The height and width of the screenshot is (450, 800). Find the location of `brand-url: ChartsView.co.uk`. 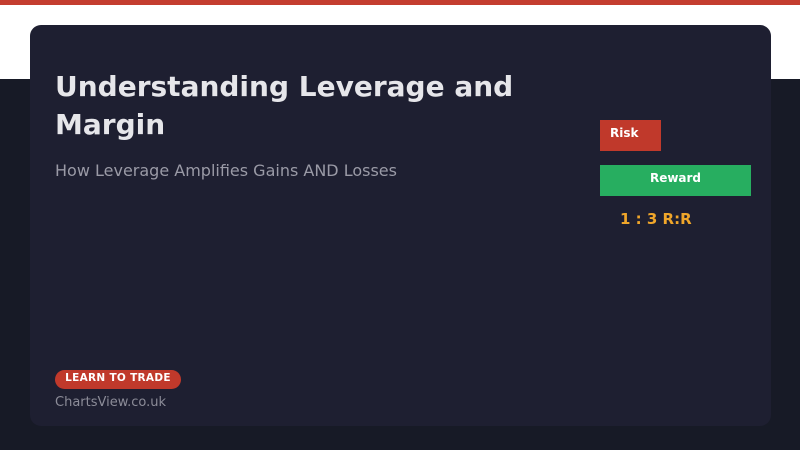

brand-url: ChartsView.co.uk is located at coordinates (111, 402).